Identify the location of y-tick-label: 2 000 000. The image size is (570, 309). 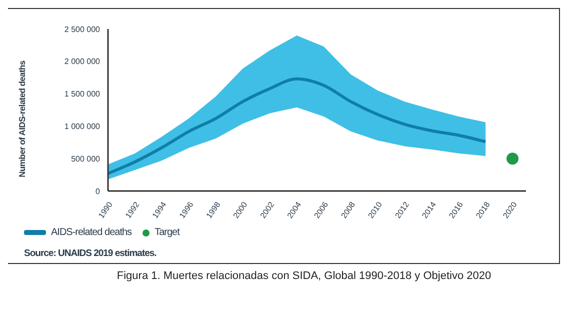
(82, 61).